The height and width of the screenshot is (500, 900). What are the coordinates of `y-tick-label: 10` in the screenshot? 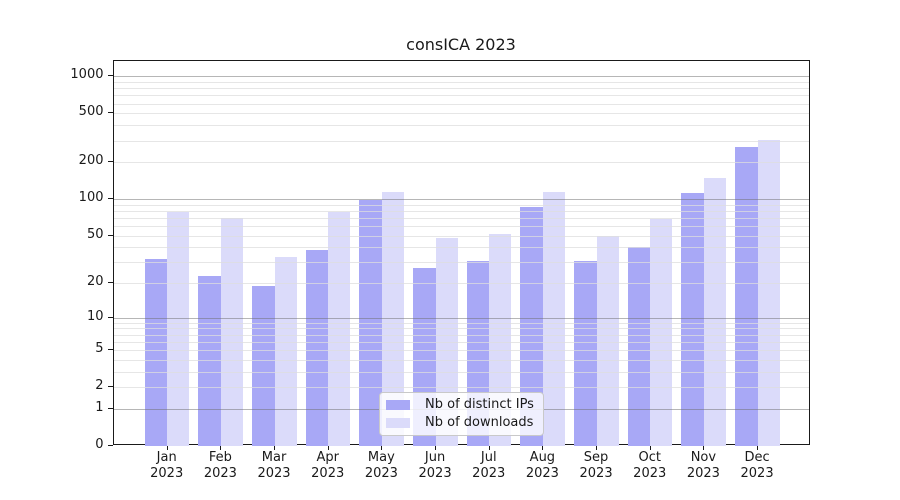 It's located at (95, 316).